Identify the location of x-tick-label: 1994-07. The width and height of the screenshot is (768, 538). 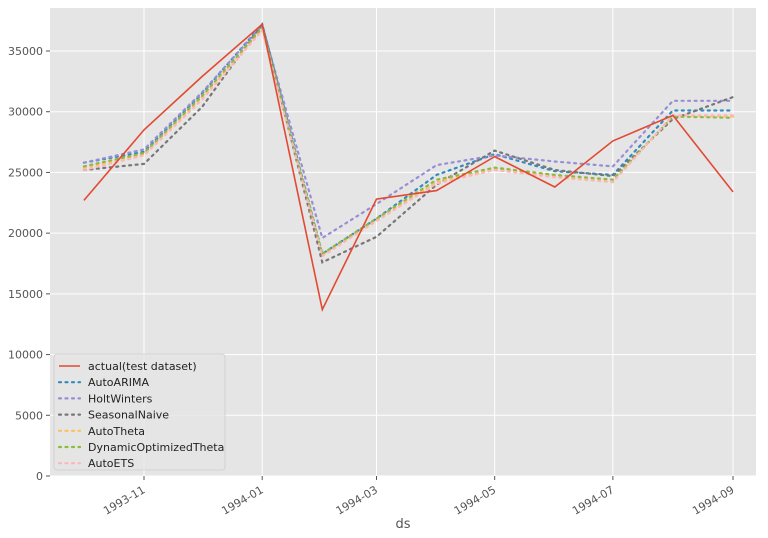
(593, 500).